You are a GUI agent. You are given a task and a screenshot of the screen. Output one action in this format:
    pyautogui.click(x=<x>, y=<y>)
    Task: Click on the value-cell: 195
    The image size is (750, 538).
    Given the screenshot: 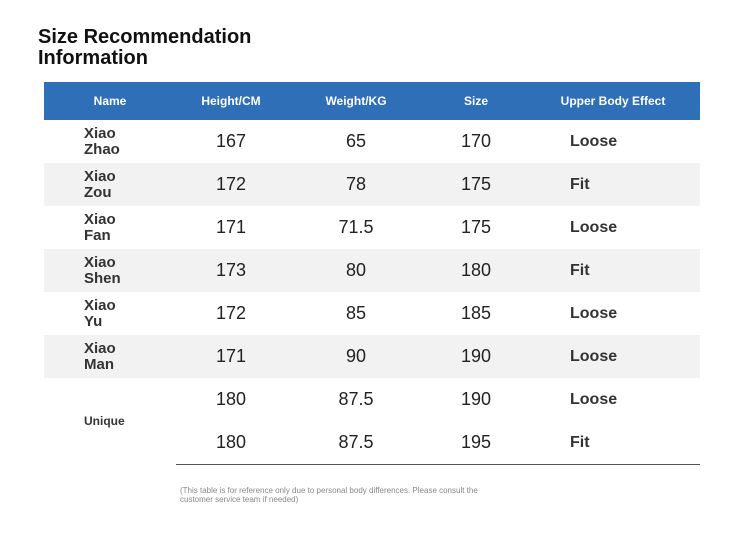 What is the action you would take?
    pyautogui.click(x=476, y=443)
    